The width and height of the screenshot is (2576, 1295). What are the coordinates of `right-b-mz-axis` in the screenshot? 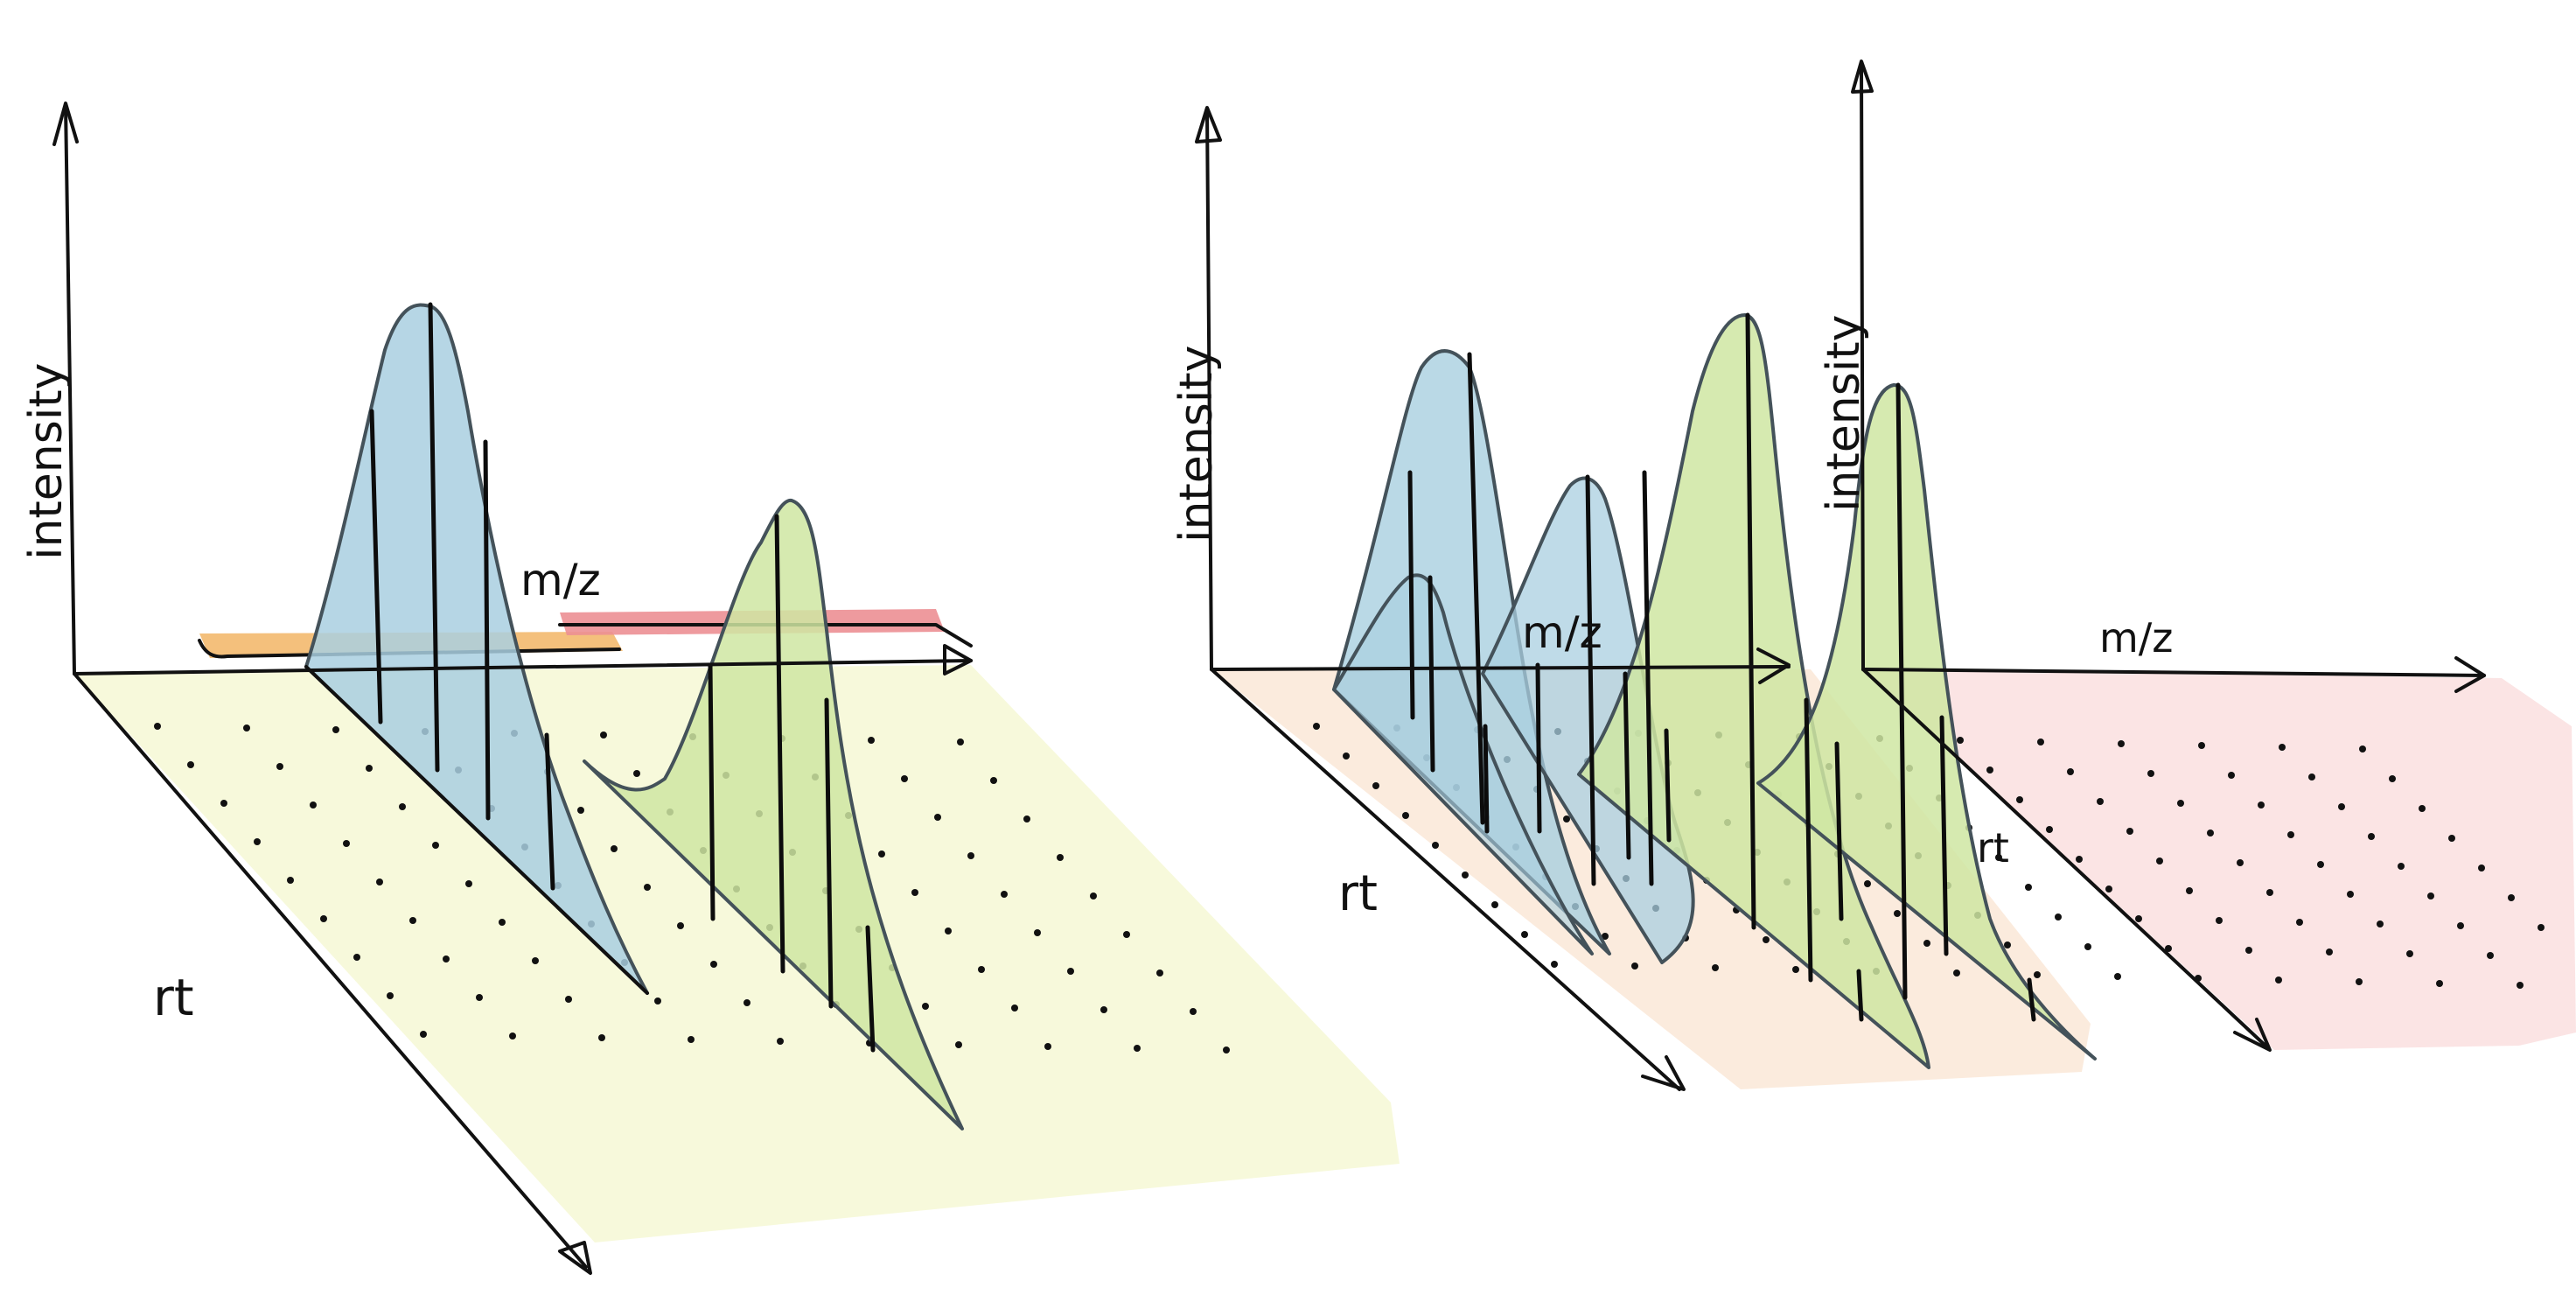 It's located at (2173, 672).